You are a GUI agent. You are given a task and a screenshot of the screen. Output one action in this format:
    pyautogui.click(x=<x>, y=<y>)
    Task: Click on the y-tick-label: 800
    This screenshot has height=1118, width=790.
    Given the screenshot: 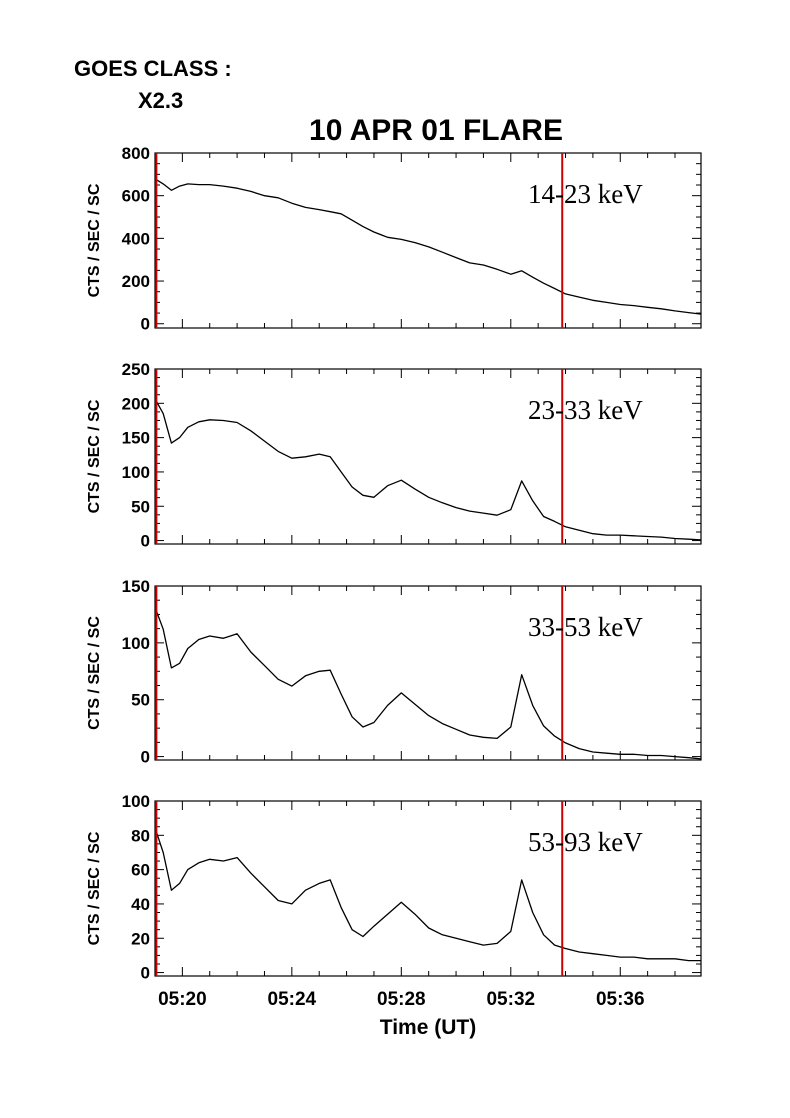 What is the action you would take?
    pyautogui.click(x=136, y=153)
    